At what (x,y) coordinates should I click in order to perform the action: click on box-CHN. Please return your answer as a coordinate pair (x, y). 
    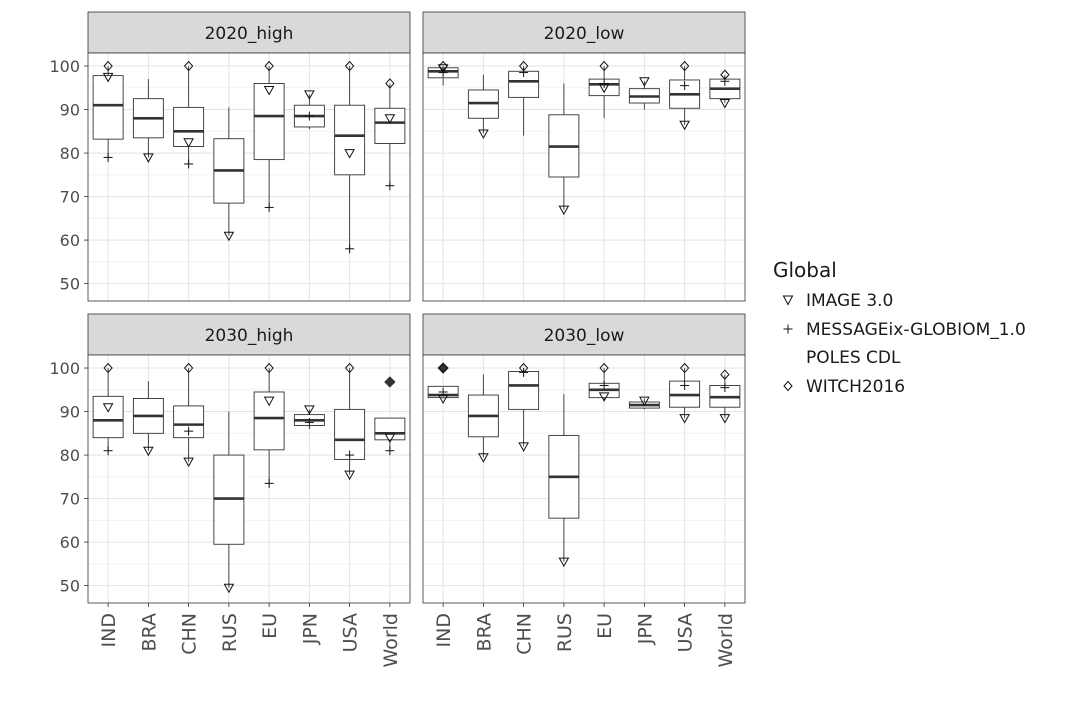
    Looking at the image, I should click on (524, 390).